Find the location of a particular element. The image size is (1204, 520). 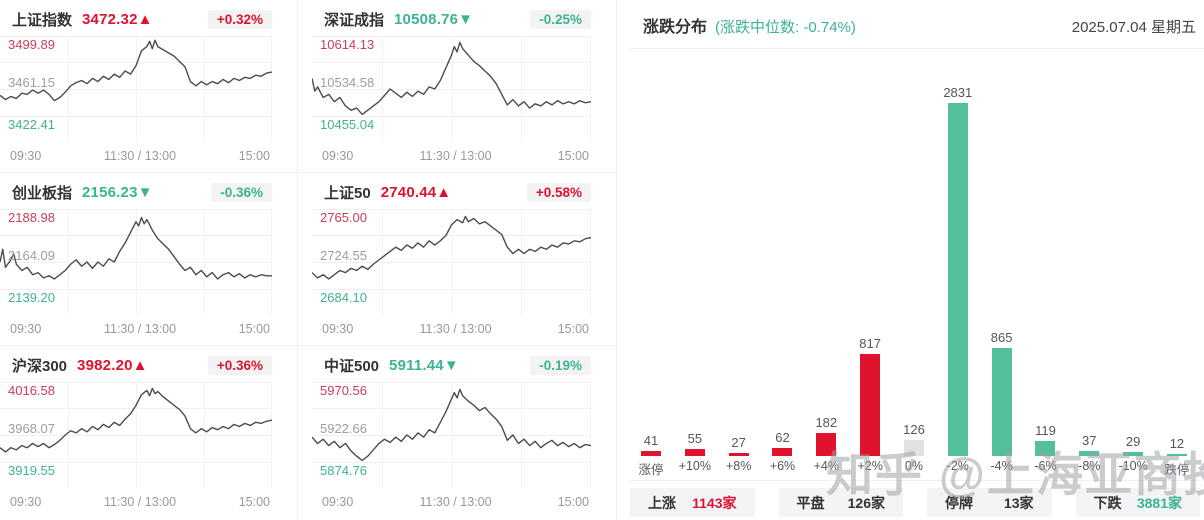

price-high-label: 2188.98 is located at coordinates (31, 217).